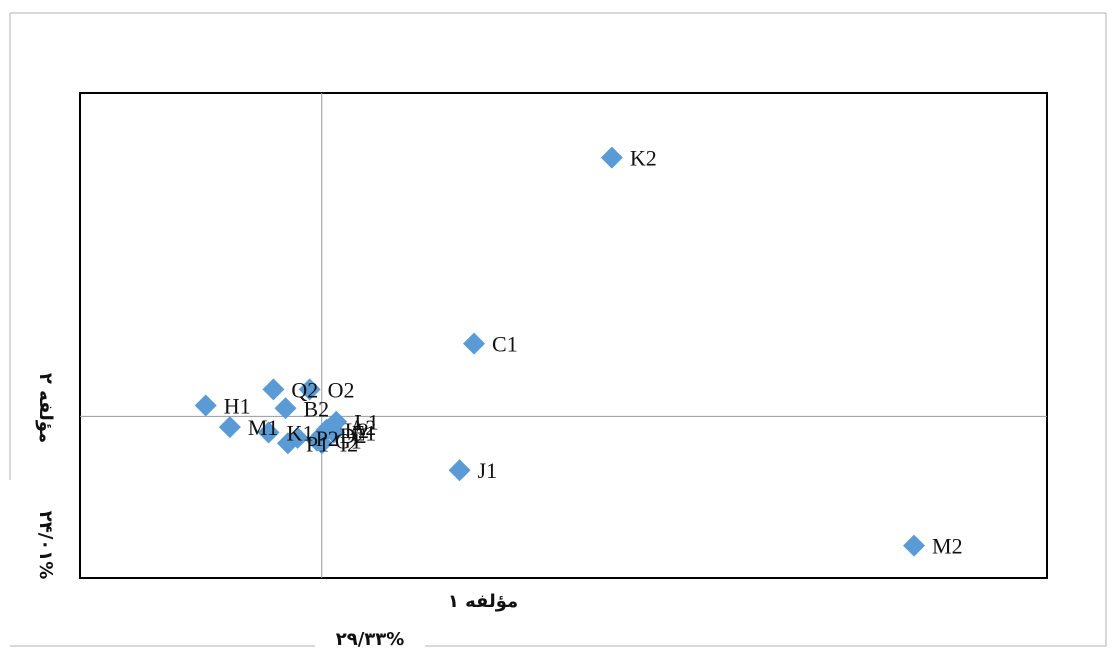  Describe the element at coordinates (483, 601) in the screenshot. I see `x-axis-title: مؤلفه ۱` at that location.